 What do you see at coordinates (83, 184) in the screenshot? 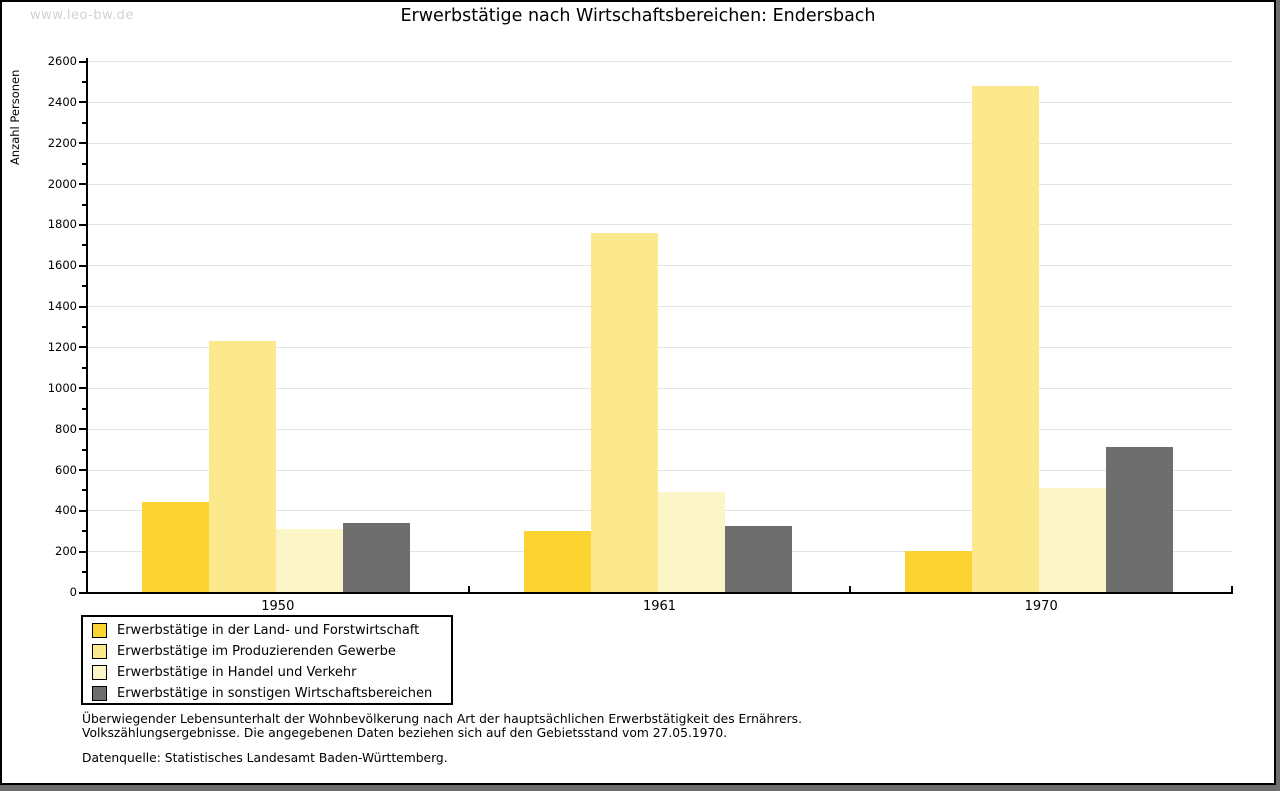
I see `y-major-tick-2000` at bounding box center [83, 184].